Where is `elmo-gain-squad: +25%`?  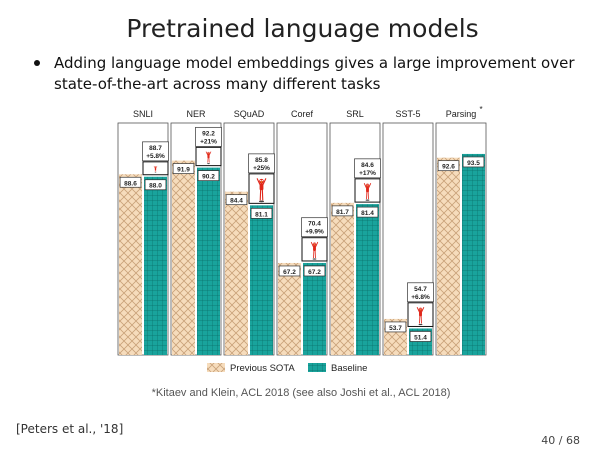
elmo-gain-squad: +25% is located at coordinates (261, 168).